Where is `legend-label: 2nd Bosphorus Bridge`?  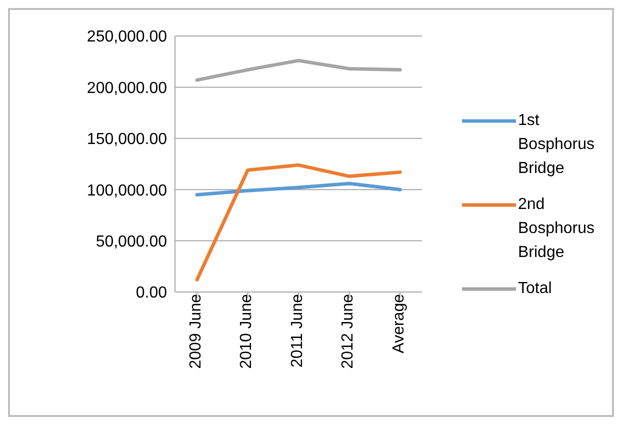
legend-label: 2nd Bosphorus Bridge is located at coordinates (556, 228).